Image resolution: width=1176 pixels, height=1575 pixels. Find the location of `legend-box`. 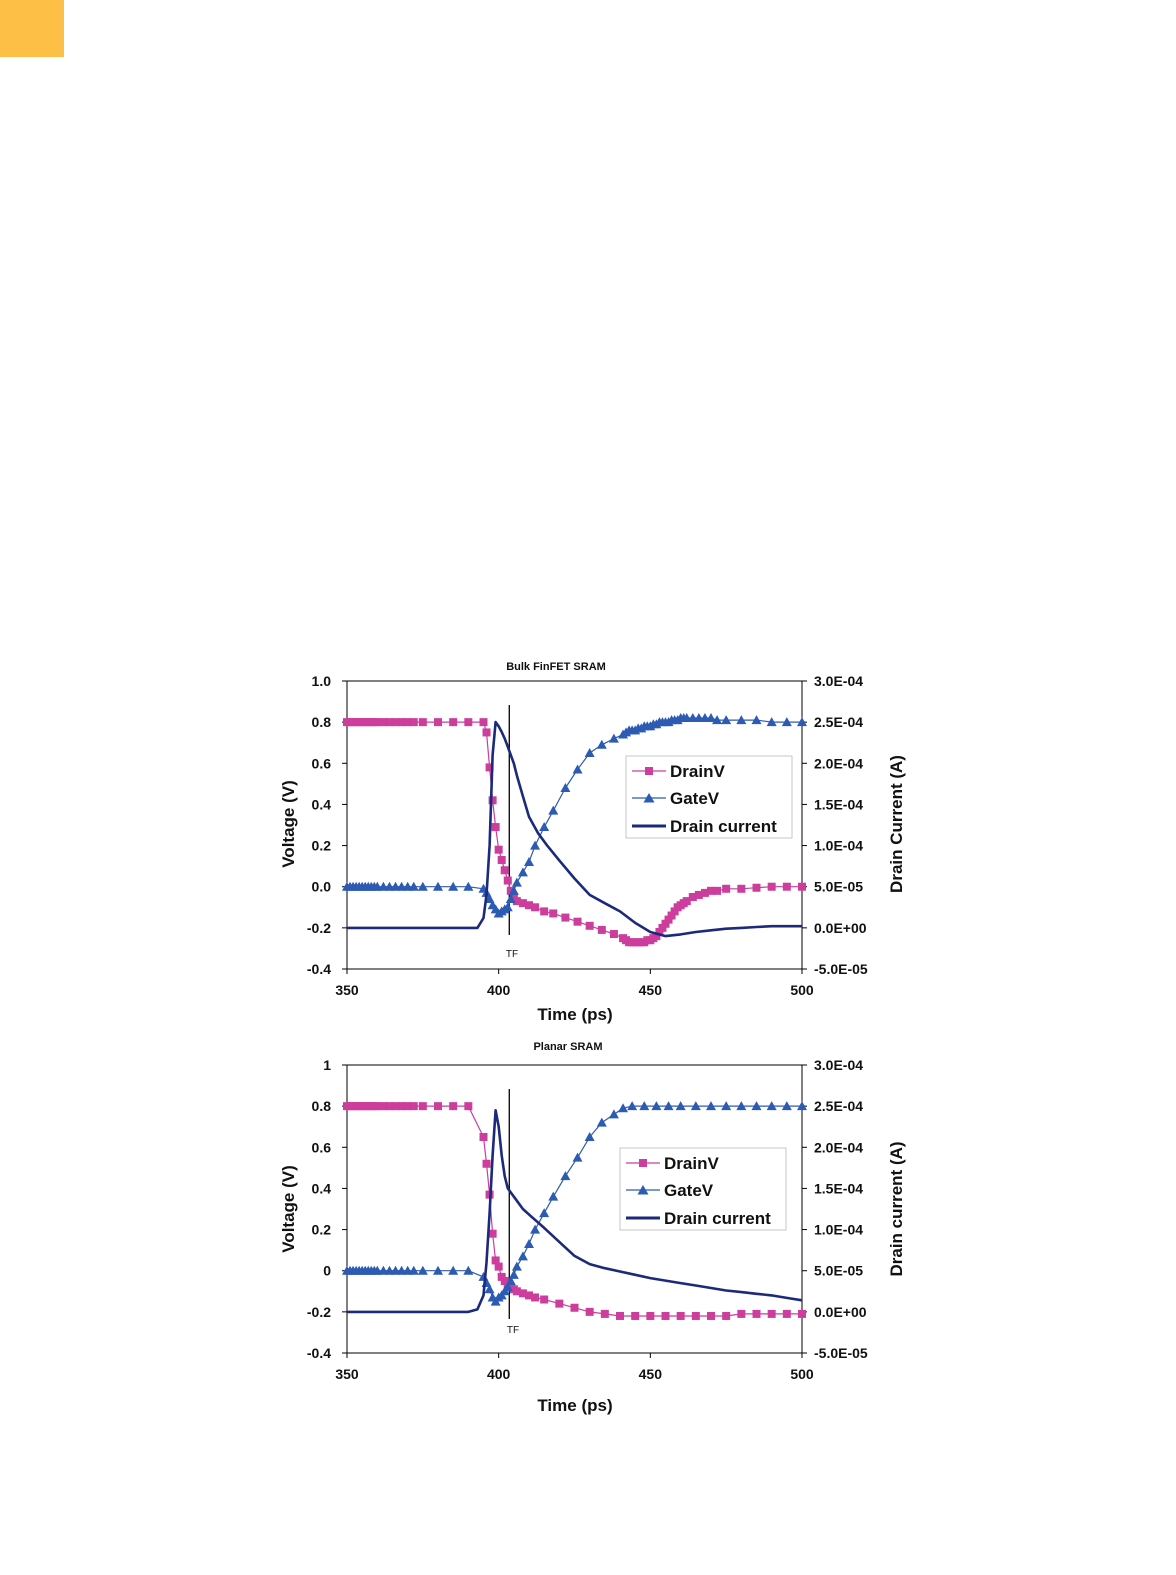

legend-box is located at coordinates (703, 1189).